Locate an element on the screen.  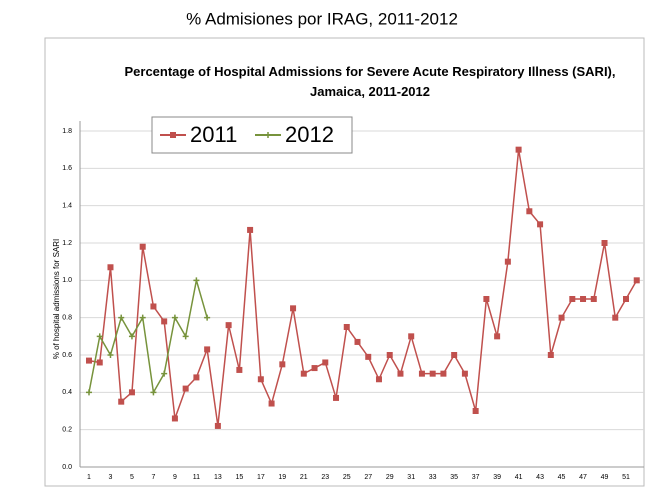
x-tick-label: 5 is located at coordinates (132, 477).